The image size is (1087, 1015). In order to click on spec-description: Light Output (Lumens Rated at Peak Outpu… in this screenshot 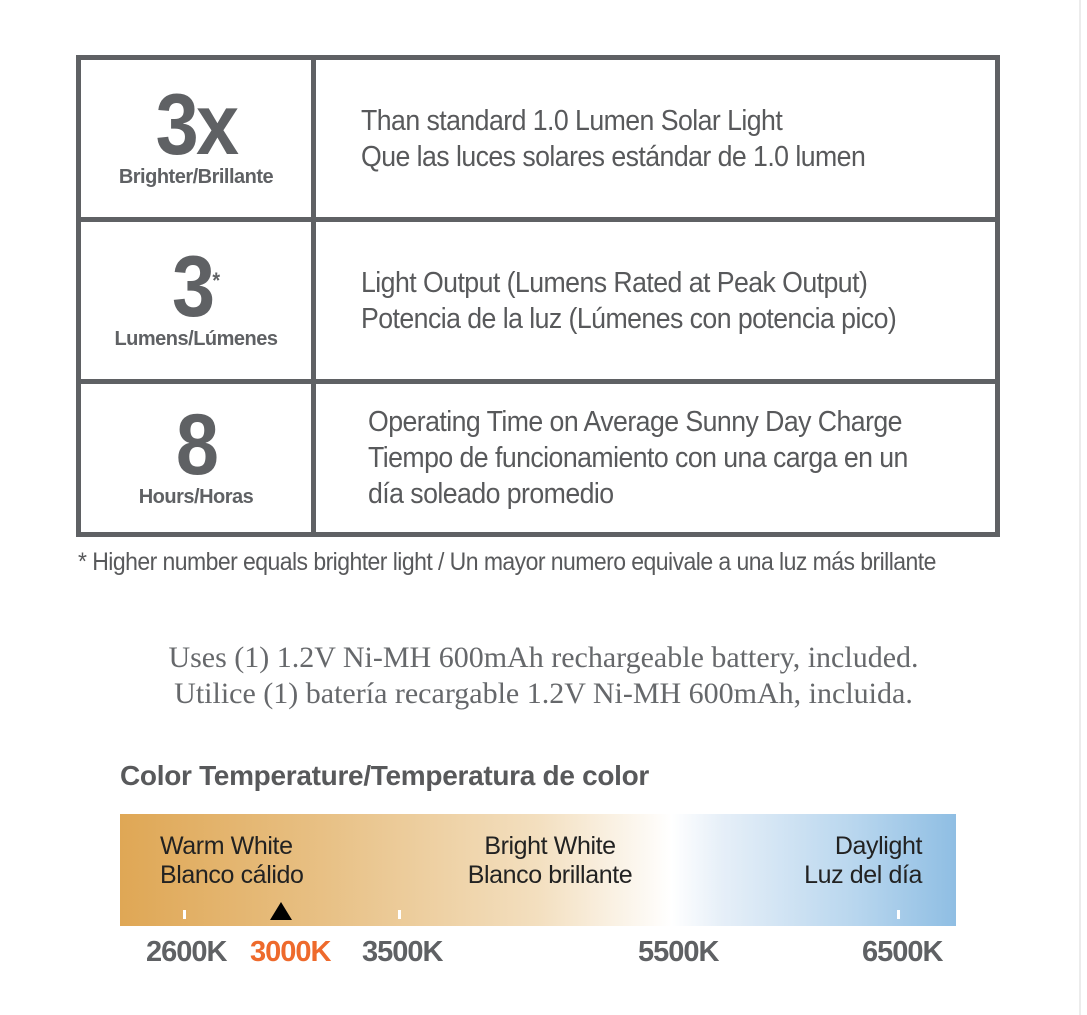, I will do `click(629, 300)`.